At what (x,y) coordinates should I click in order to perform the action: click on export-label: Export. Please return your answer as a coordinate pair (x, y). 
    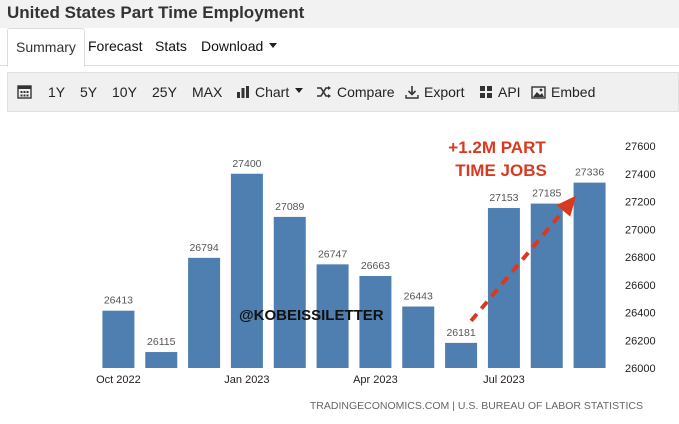
    Looking at the image, I should click on (444, 92).